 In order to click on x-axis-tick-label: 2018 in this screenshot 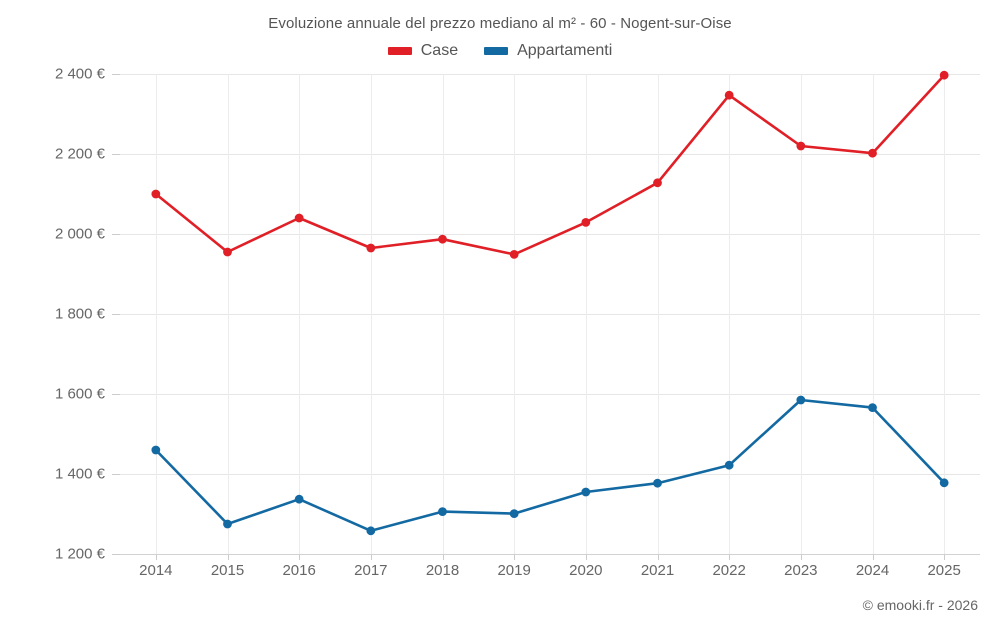, I will do `click(442, 570)`.